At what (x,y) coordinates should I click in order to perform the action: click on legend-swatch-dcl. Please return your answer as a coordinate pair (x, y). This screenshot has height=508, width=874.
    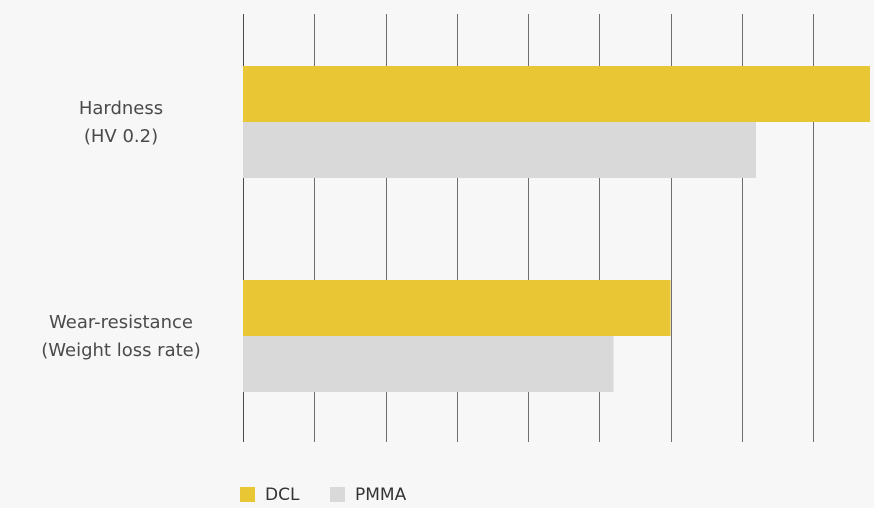
    Looking at the image, I should click on (247, 494).